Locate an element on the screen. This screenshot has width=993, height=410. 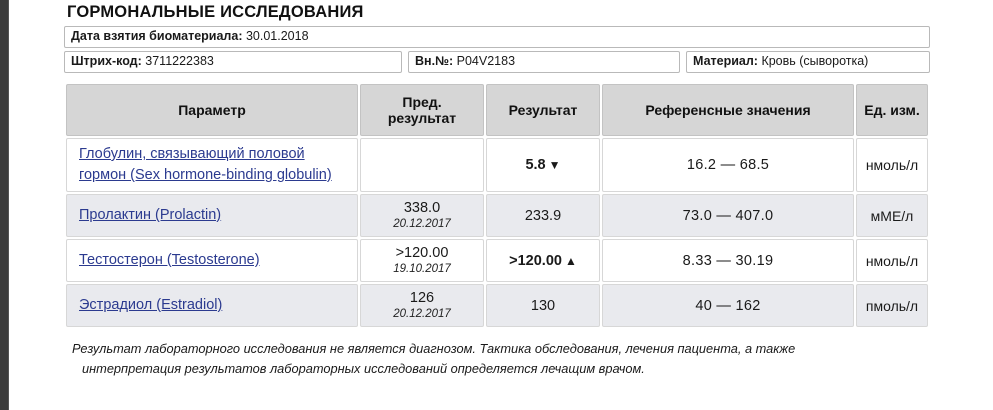
unit-value: пмоль/л is located at coordinates (892, 305).